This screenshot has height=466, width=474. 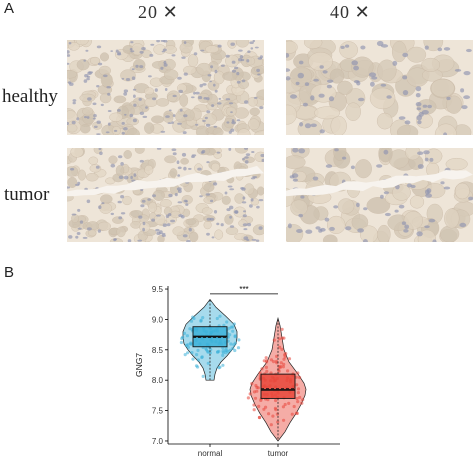 I want to click on violin-group-tumor, so click(x=276, y=379).